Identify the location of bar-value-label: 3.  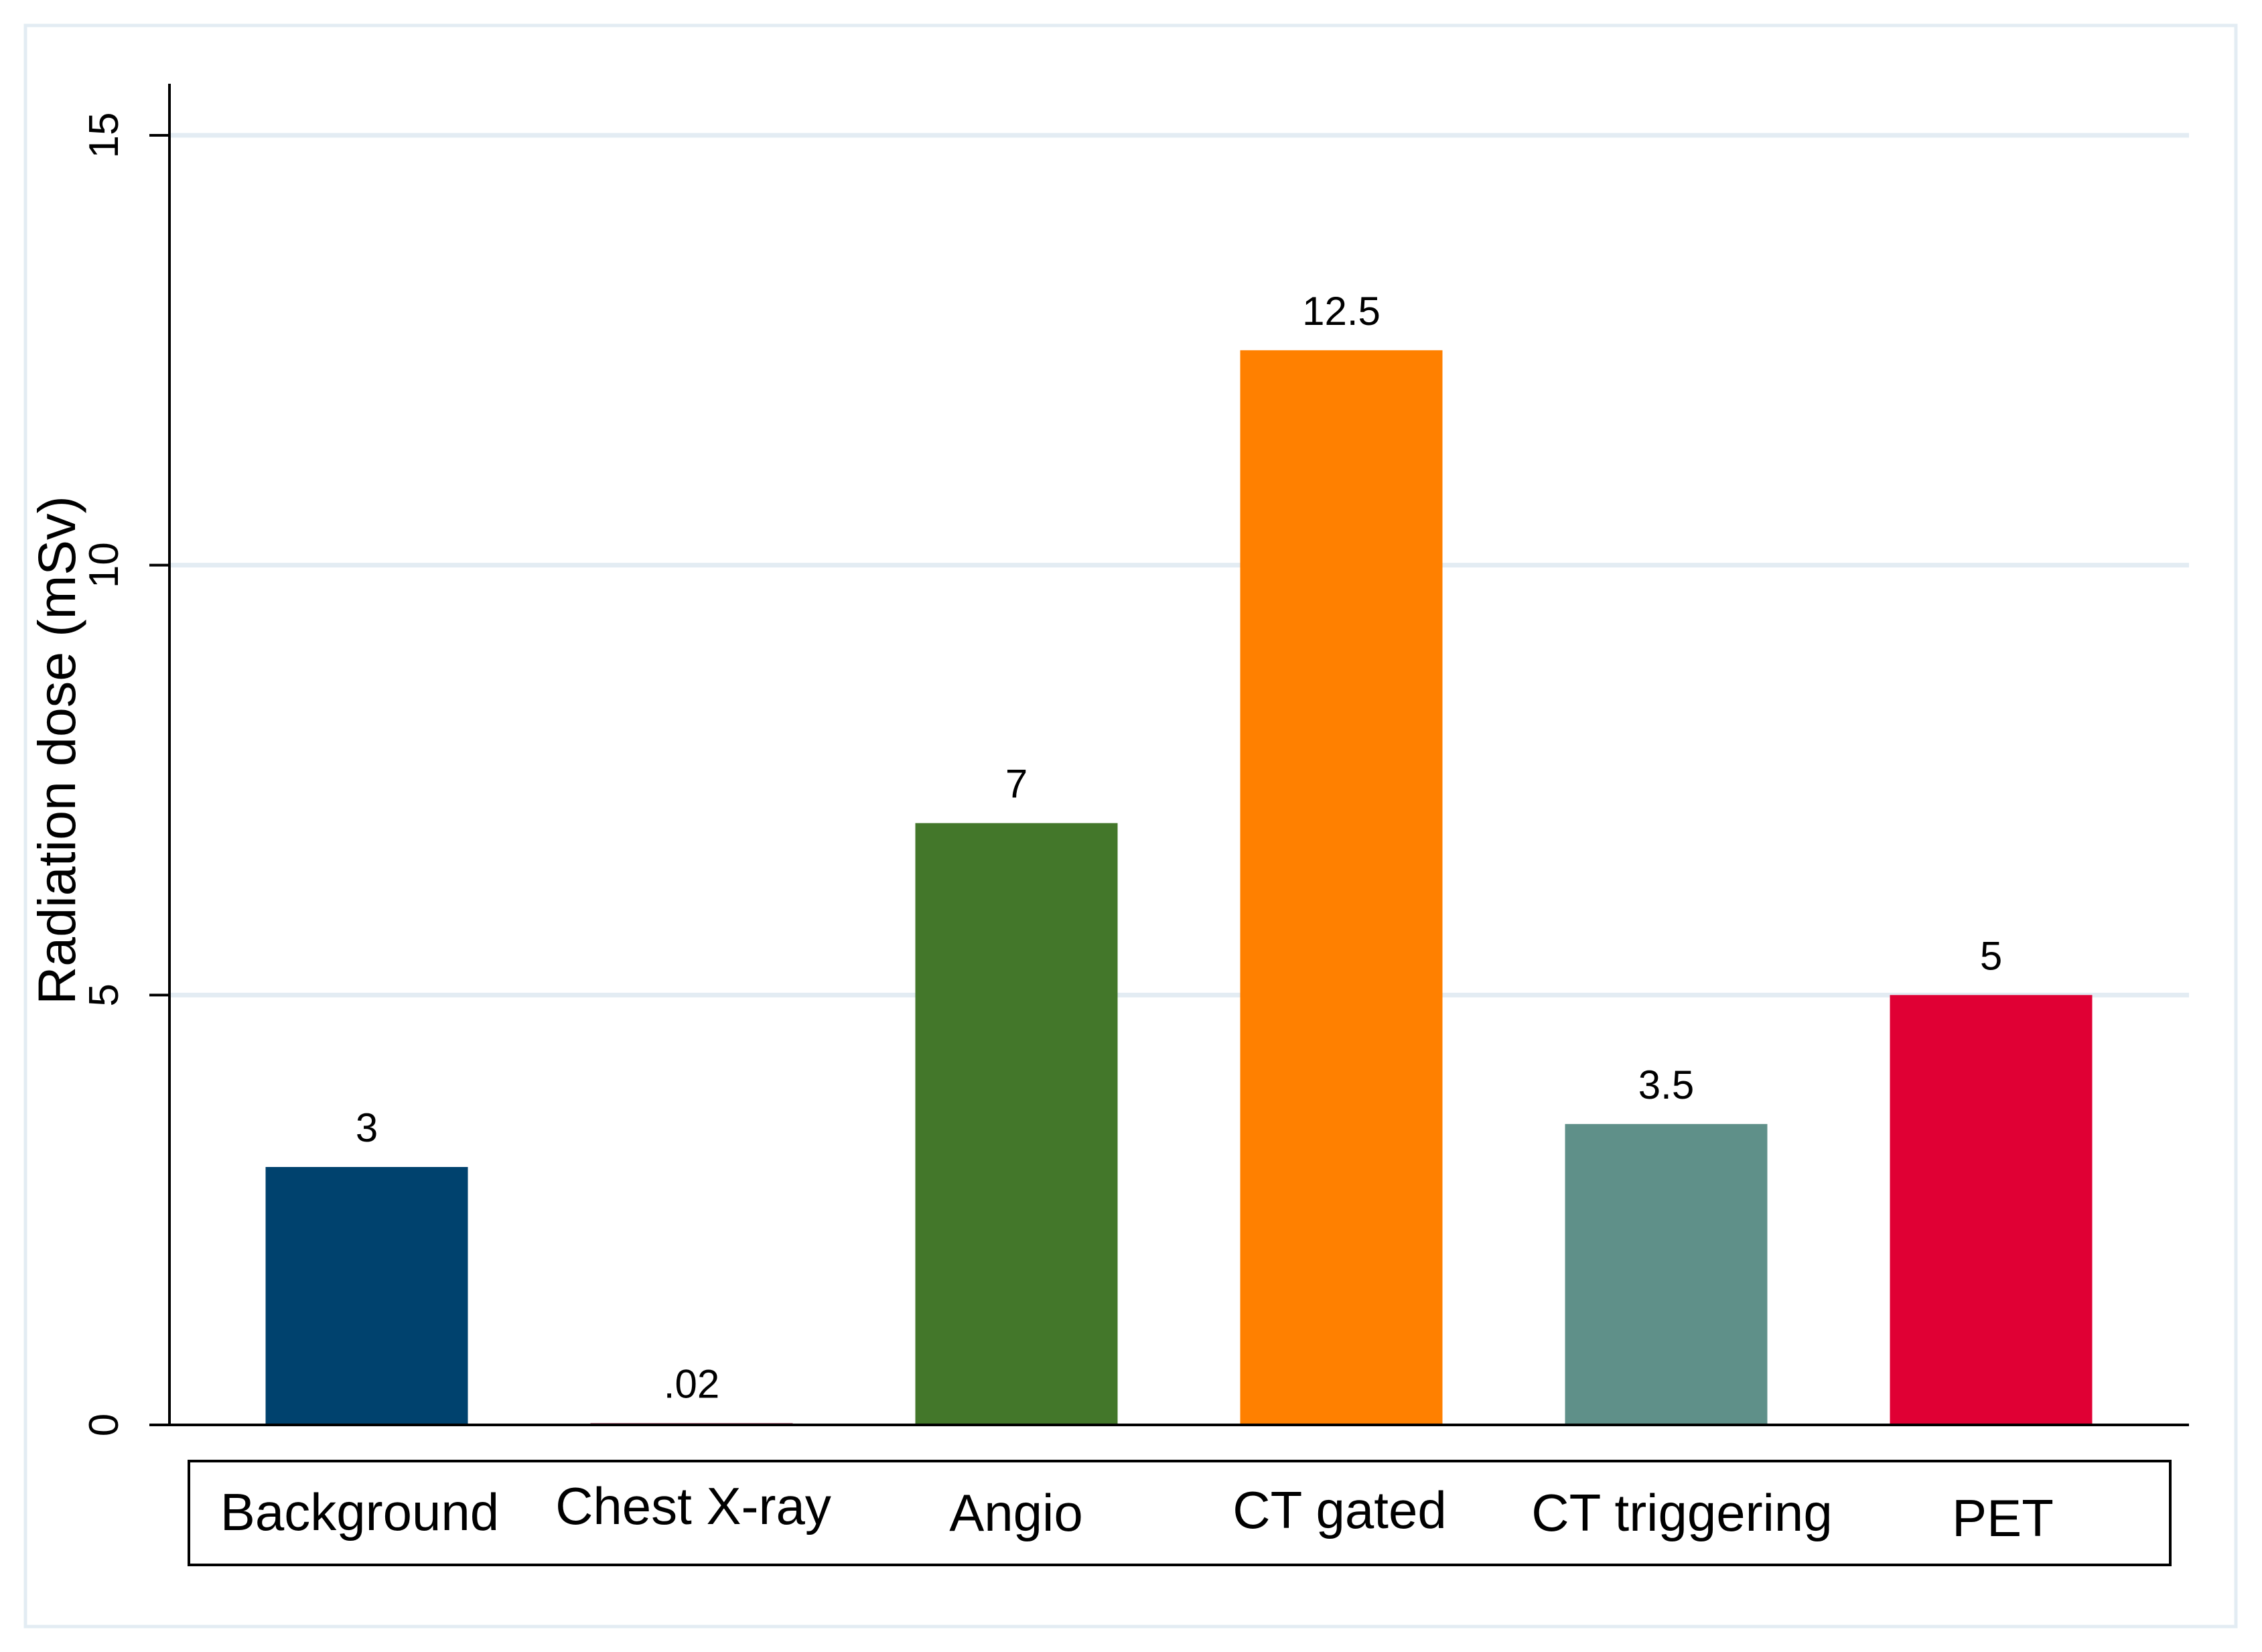
(367, 1127).